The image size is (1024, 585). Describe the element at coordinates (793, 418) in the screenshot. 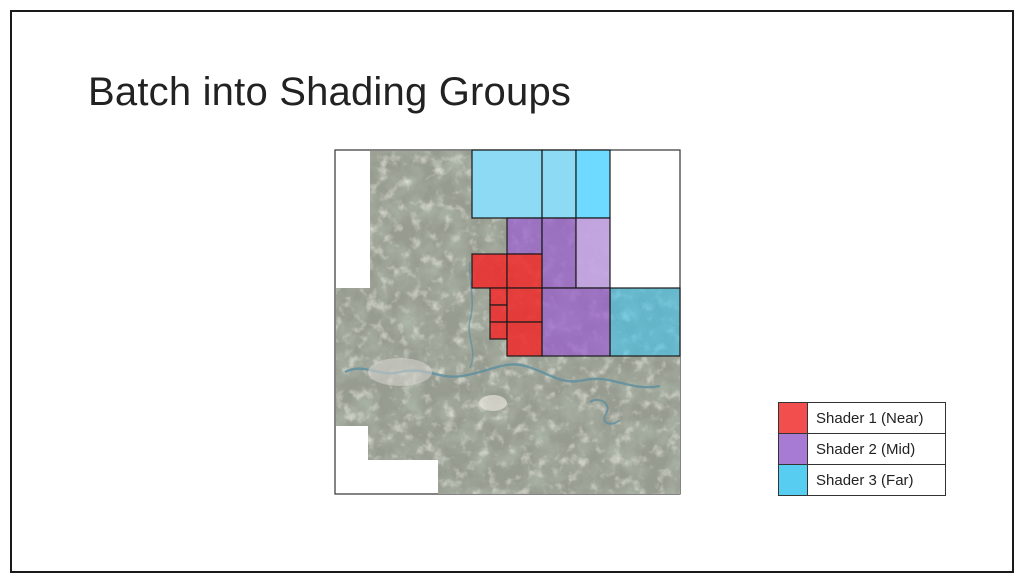

I see `legend-swatch-near` at that location.